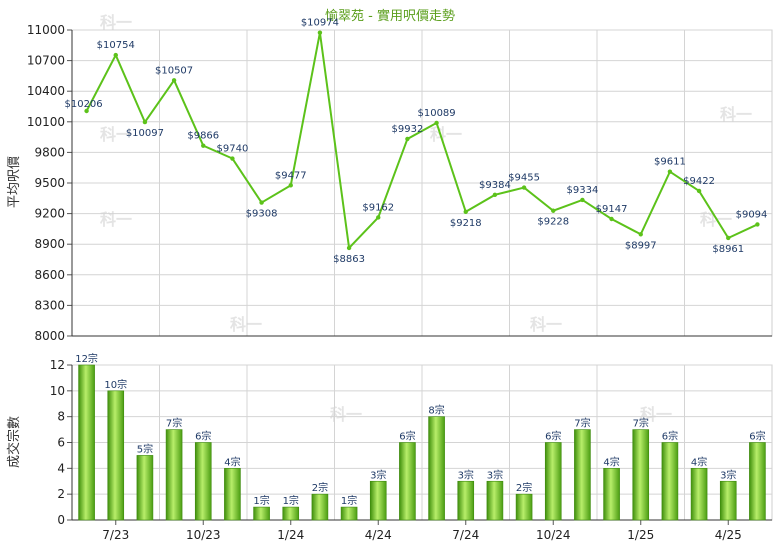 This screenshot has height=550, width=780. I want to click on x-tick-label: 4/25, so click(728, 535).